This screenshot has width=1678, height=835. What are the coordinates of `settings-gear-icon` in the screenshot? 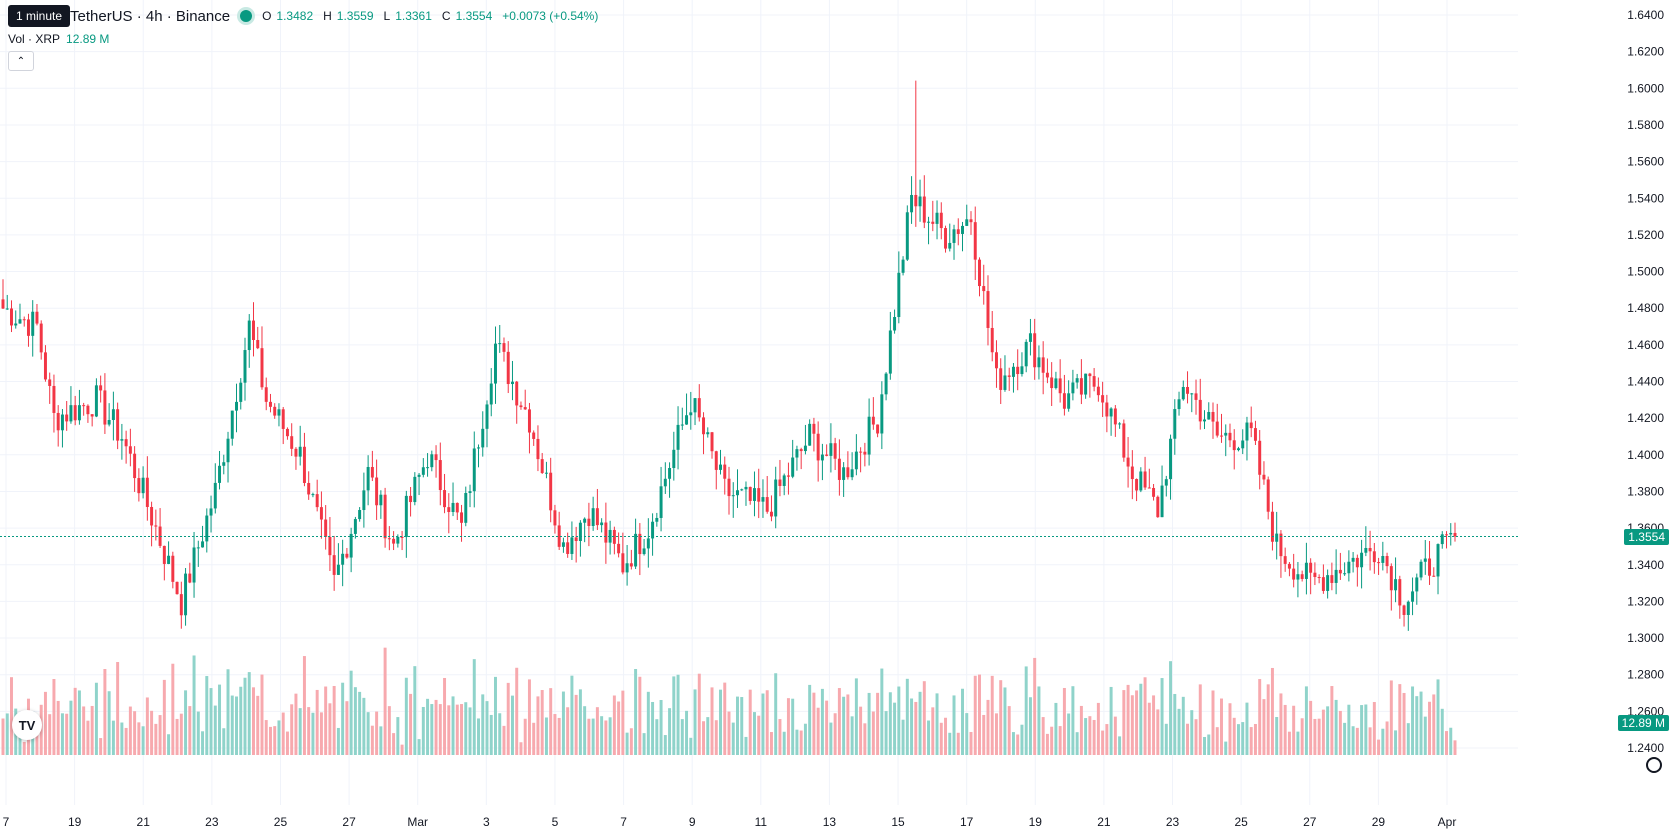 It's located at (1654, 765).